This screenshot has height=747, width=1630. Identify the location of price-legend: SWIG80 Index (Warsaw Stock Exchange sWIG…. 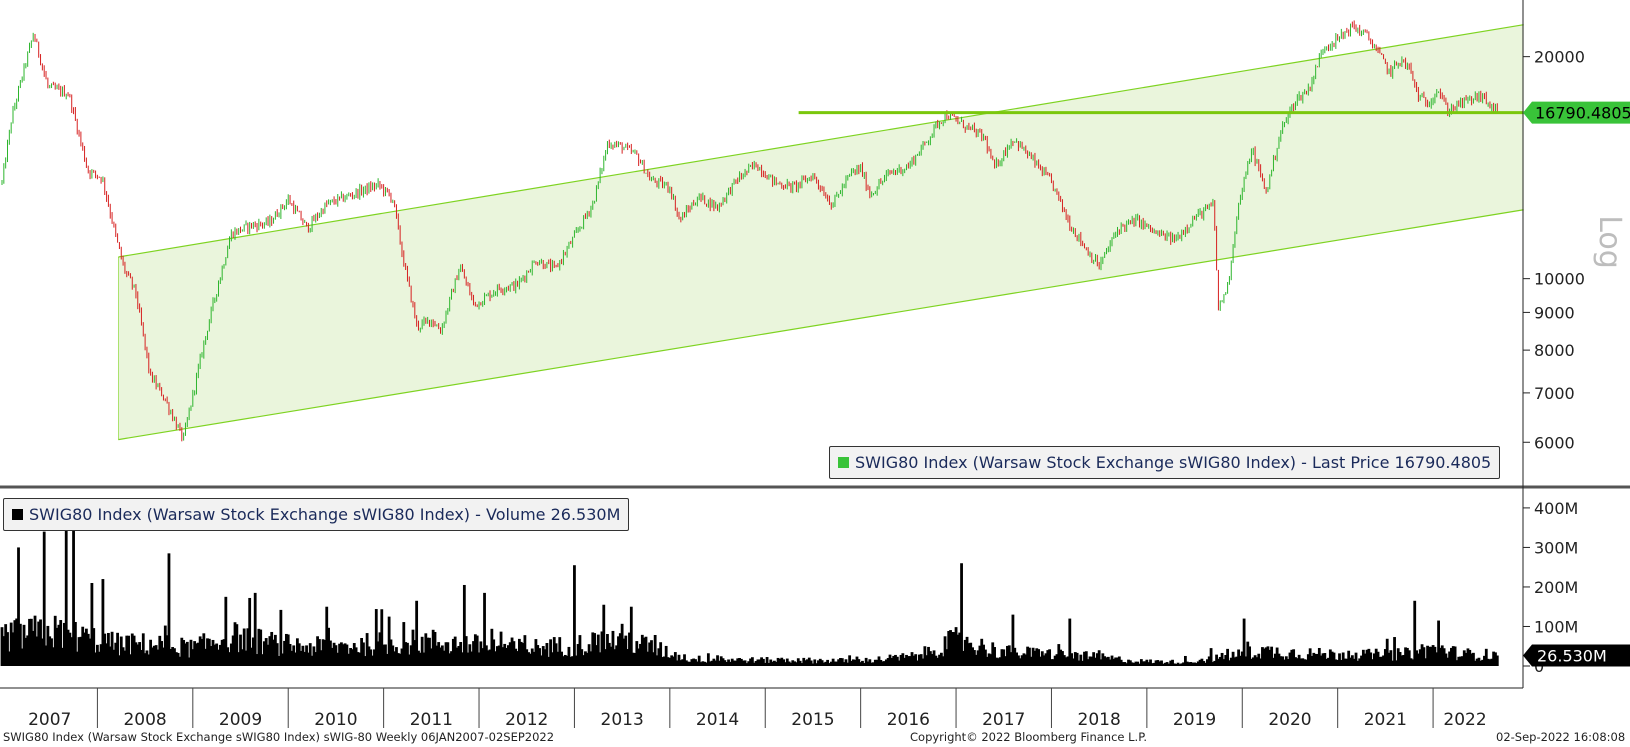
(1165, 462).